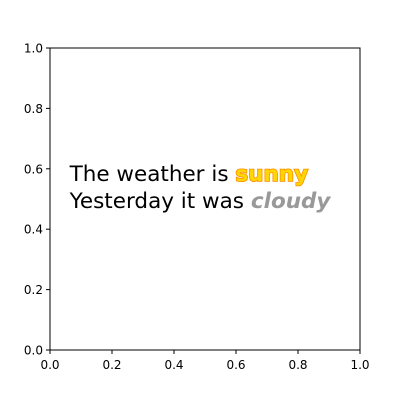  What do you see at coordinates (33, 290) in the screenshot?
I see `y-tick-label: 0.2` at bounding box center [33, 290].